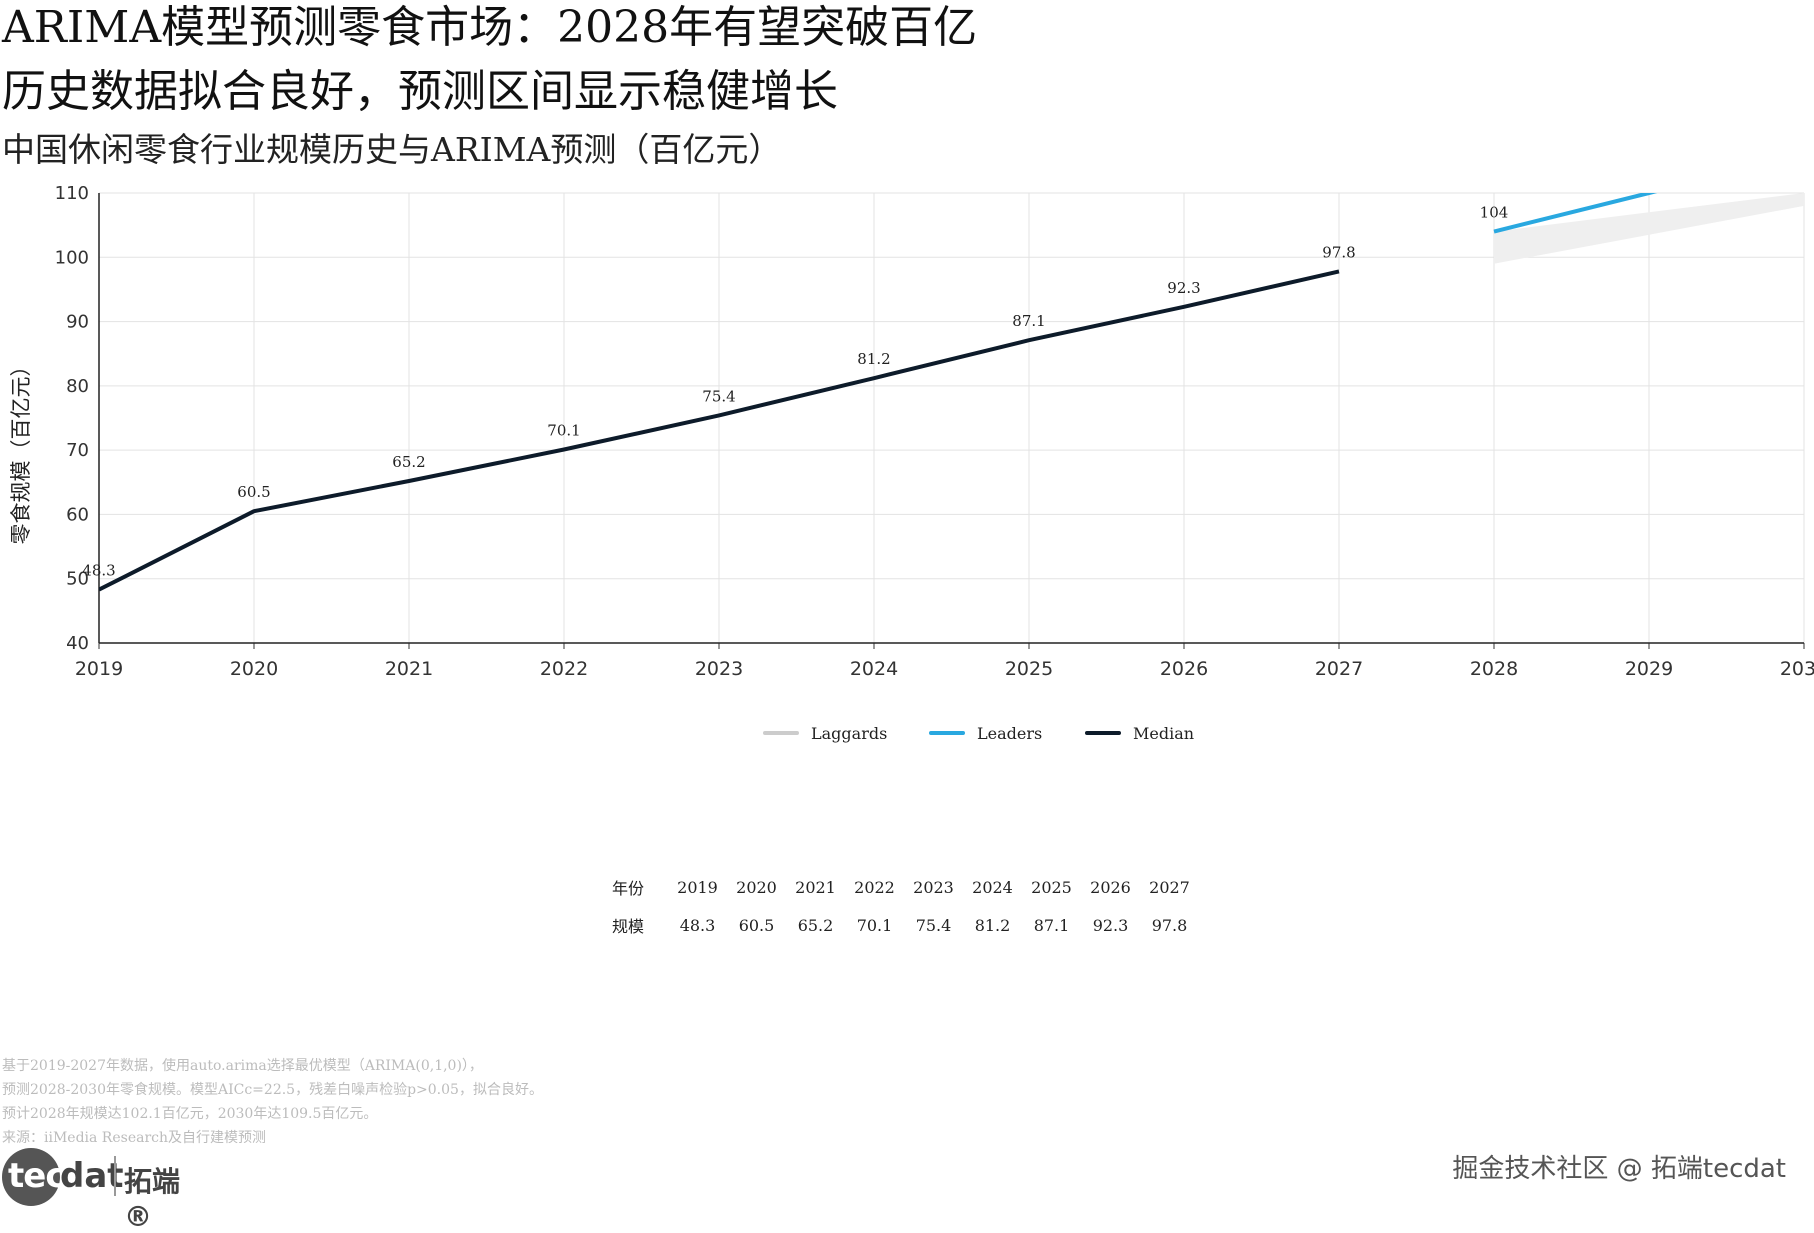 The width and height of the screenshot is (1814, 1233). Describe the element at coordinates (1649, 669) in the screenshot. I see `x-tick-label: 2029` at that location.